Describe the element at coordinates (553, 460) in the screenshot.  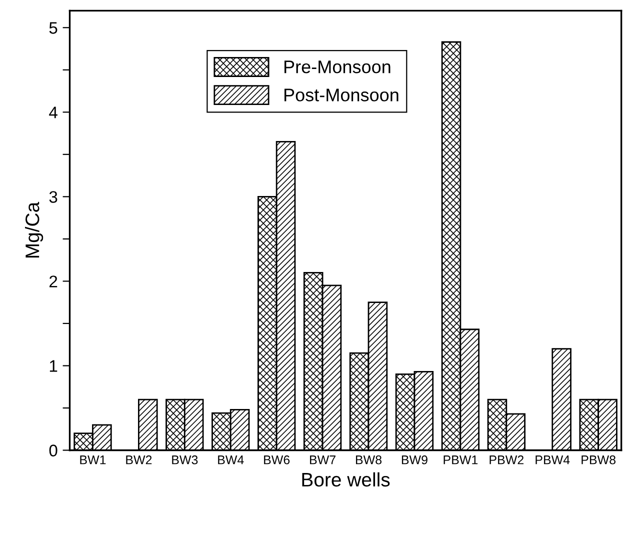
I see `x-tick-label: PBW4` at that location.